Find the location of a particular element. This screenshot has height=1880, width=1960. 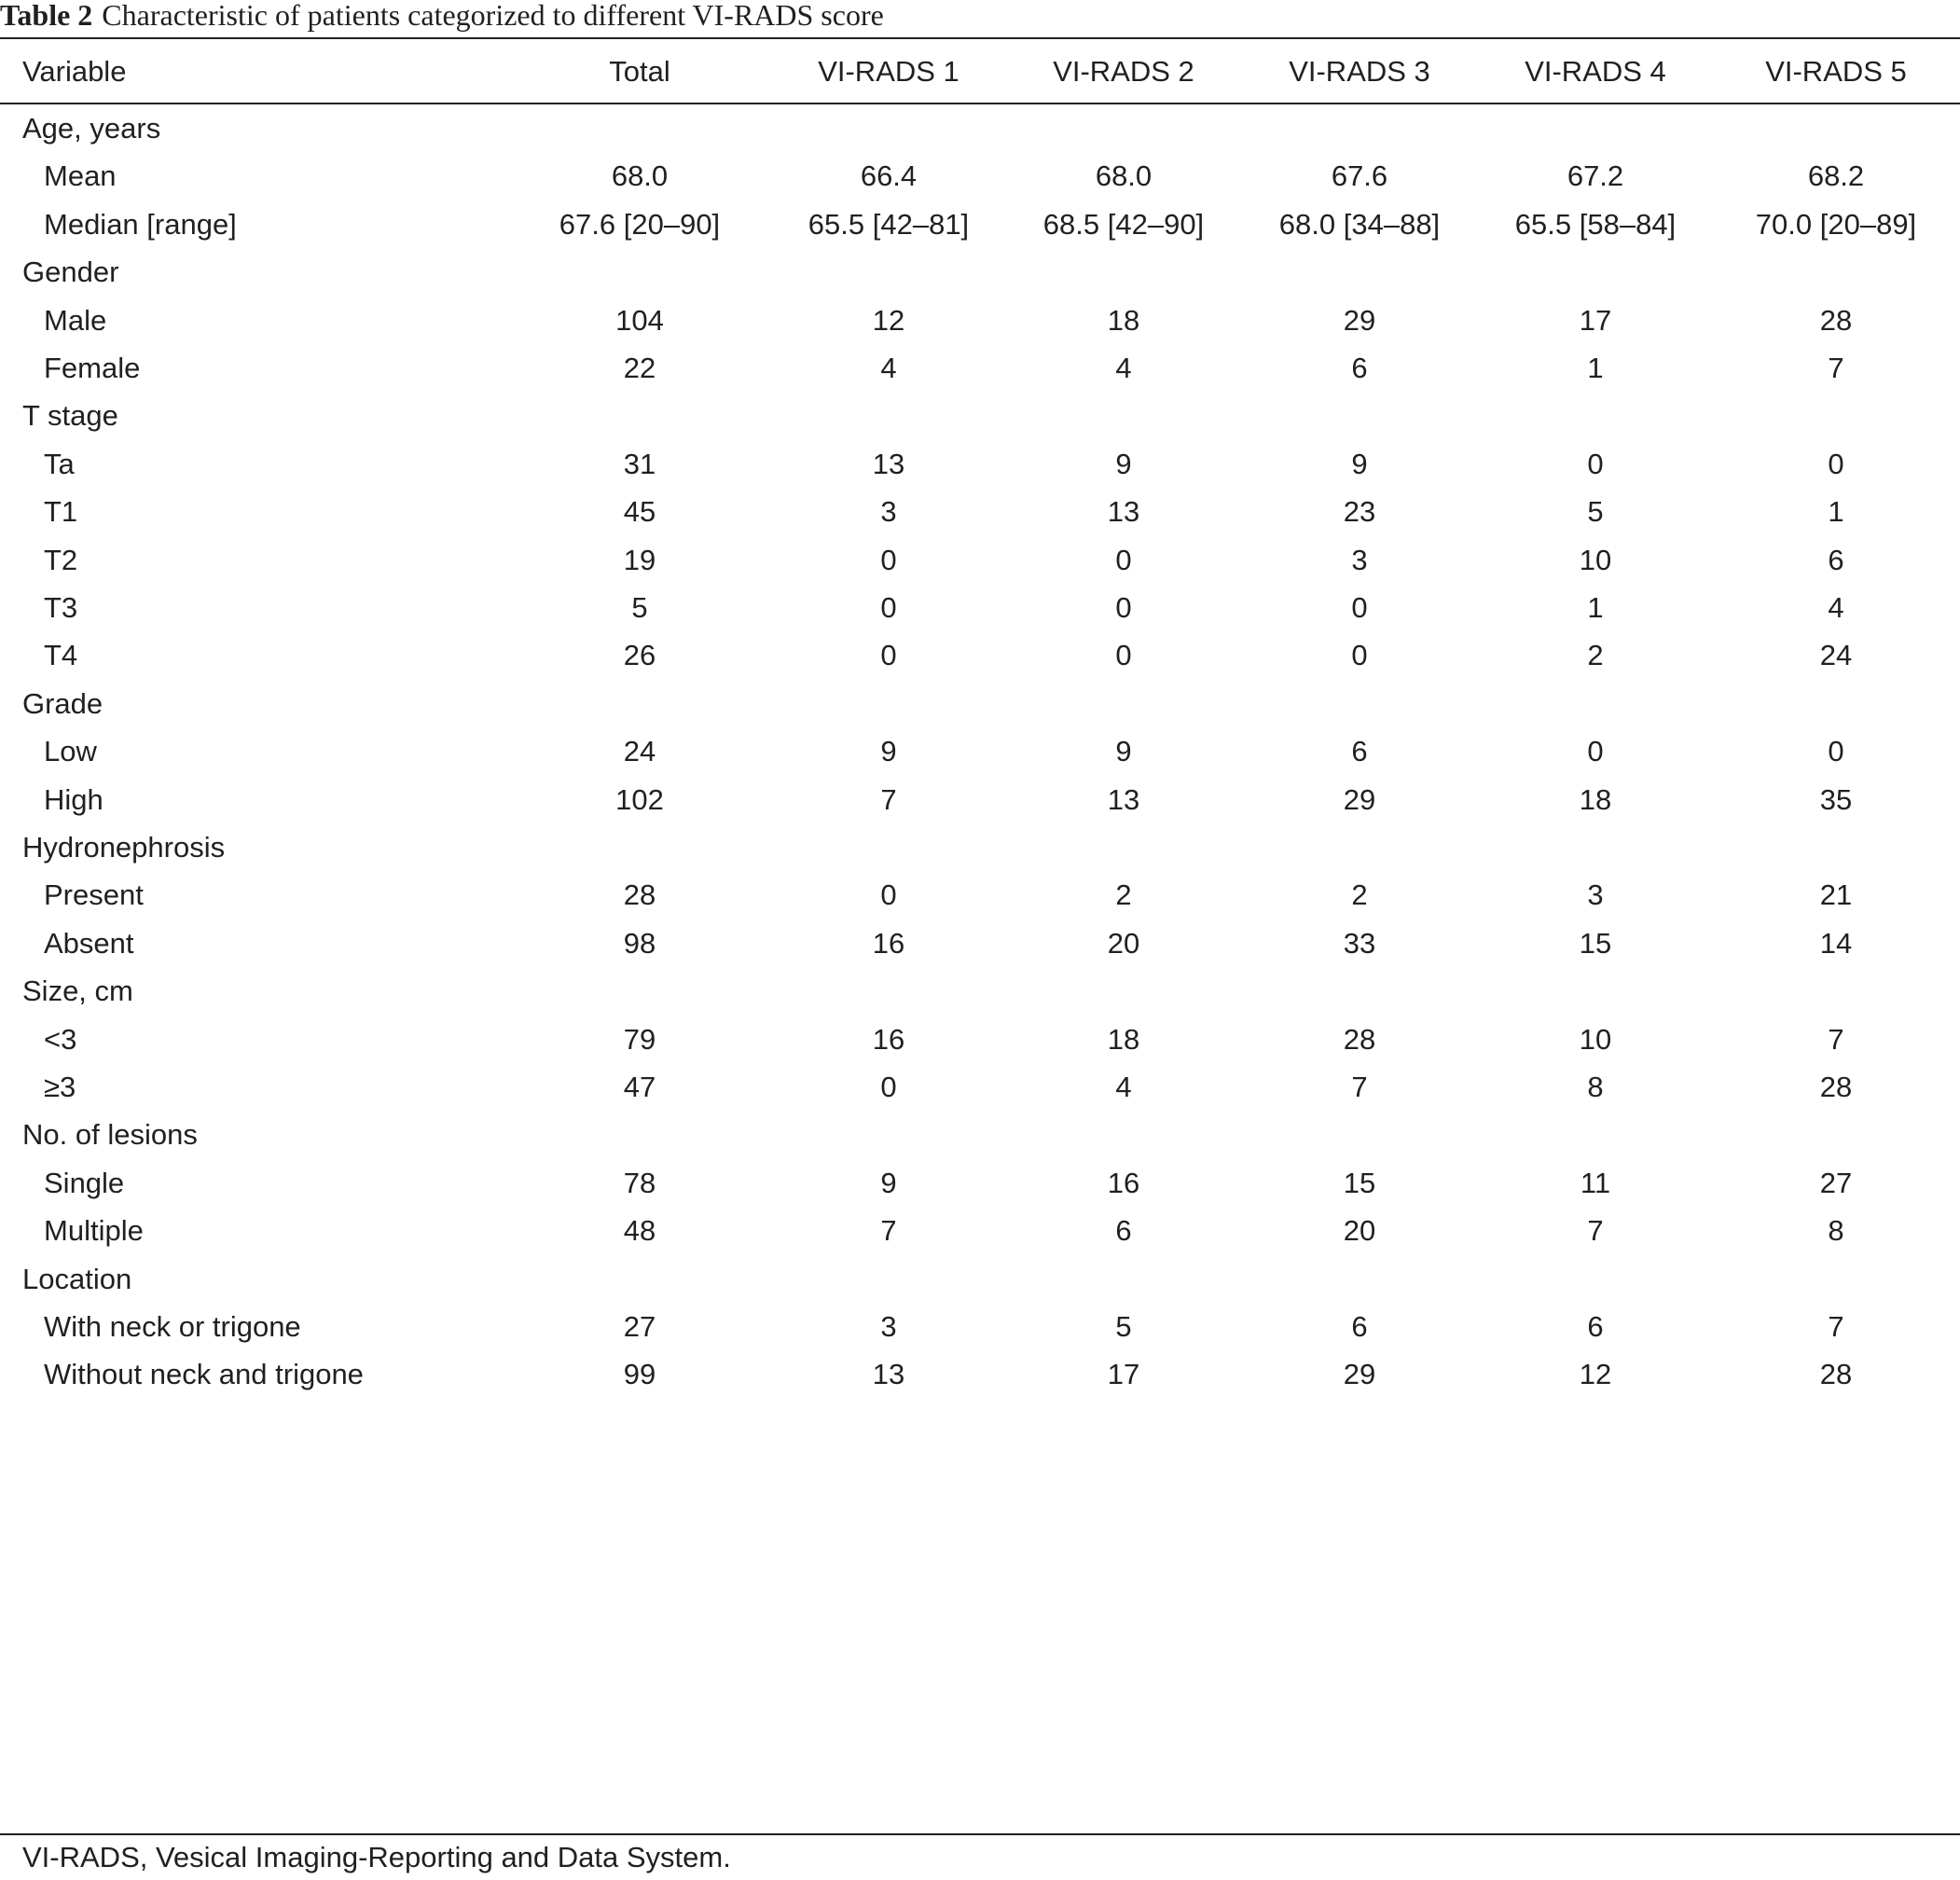

table-group-row: Size, cm is located at coordinates (980, 991).